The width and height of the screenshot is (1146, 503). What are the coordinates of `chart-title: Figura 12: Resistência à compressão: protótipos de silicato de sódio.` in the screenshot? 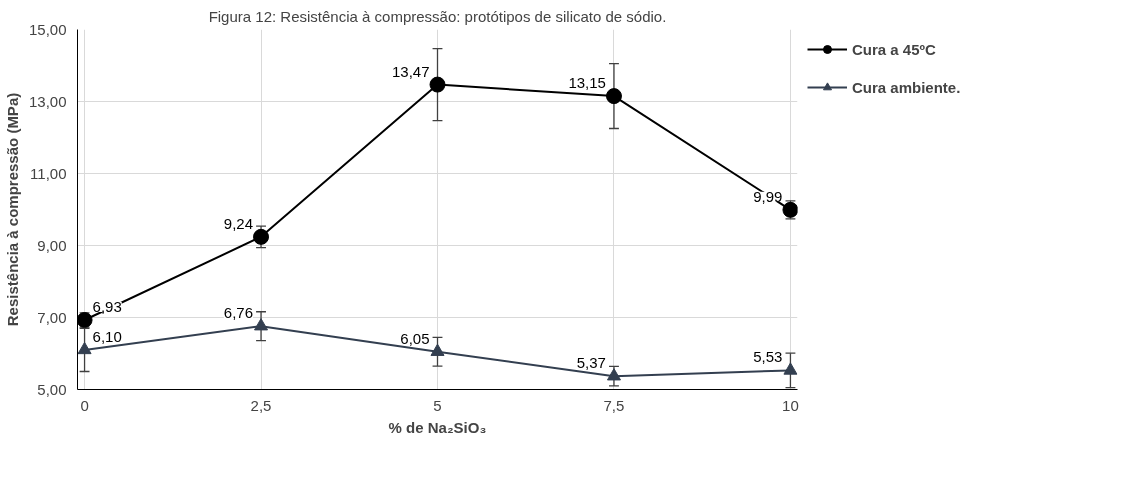 It's located at (437, 16).